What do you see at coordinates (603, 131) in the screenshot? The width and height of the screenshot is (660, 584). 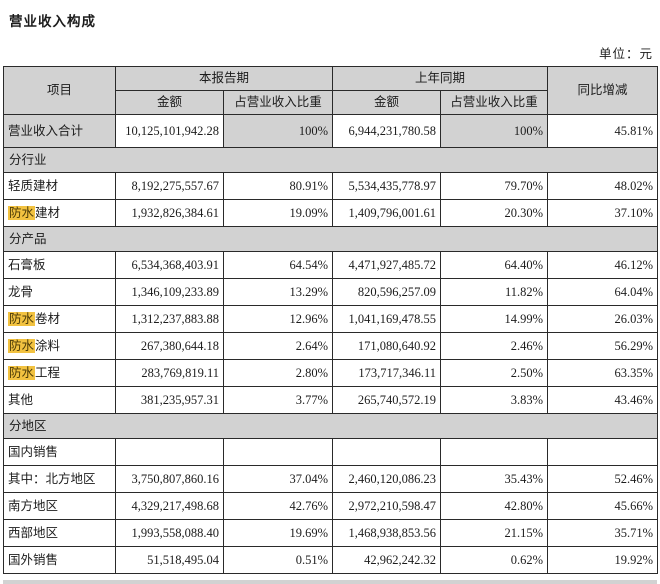 I see `cell-yoy: 45.81%` at bounding box center [603, 131].